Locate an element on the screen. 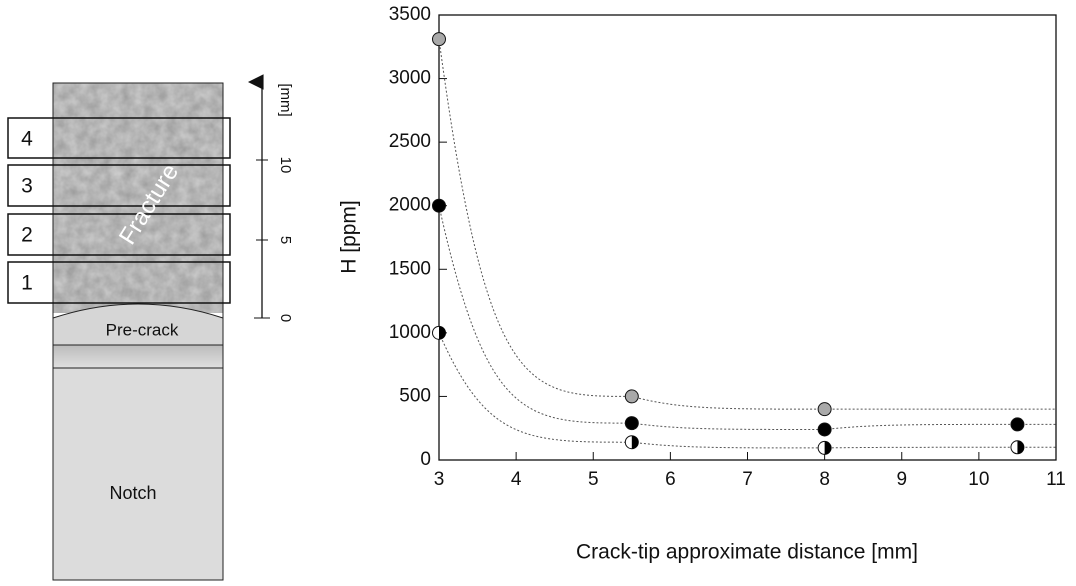 The height and width of the screenshot is (586, 1076). scale-label: 5 is located at coordinates (285, 240).